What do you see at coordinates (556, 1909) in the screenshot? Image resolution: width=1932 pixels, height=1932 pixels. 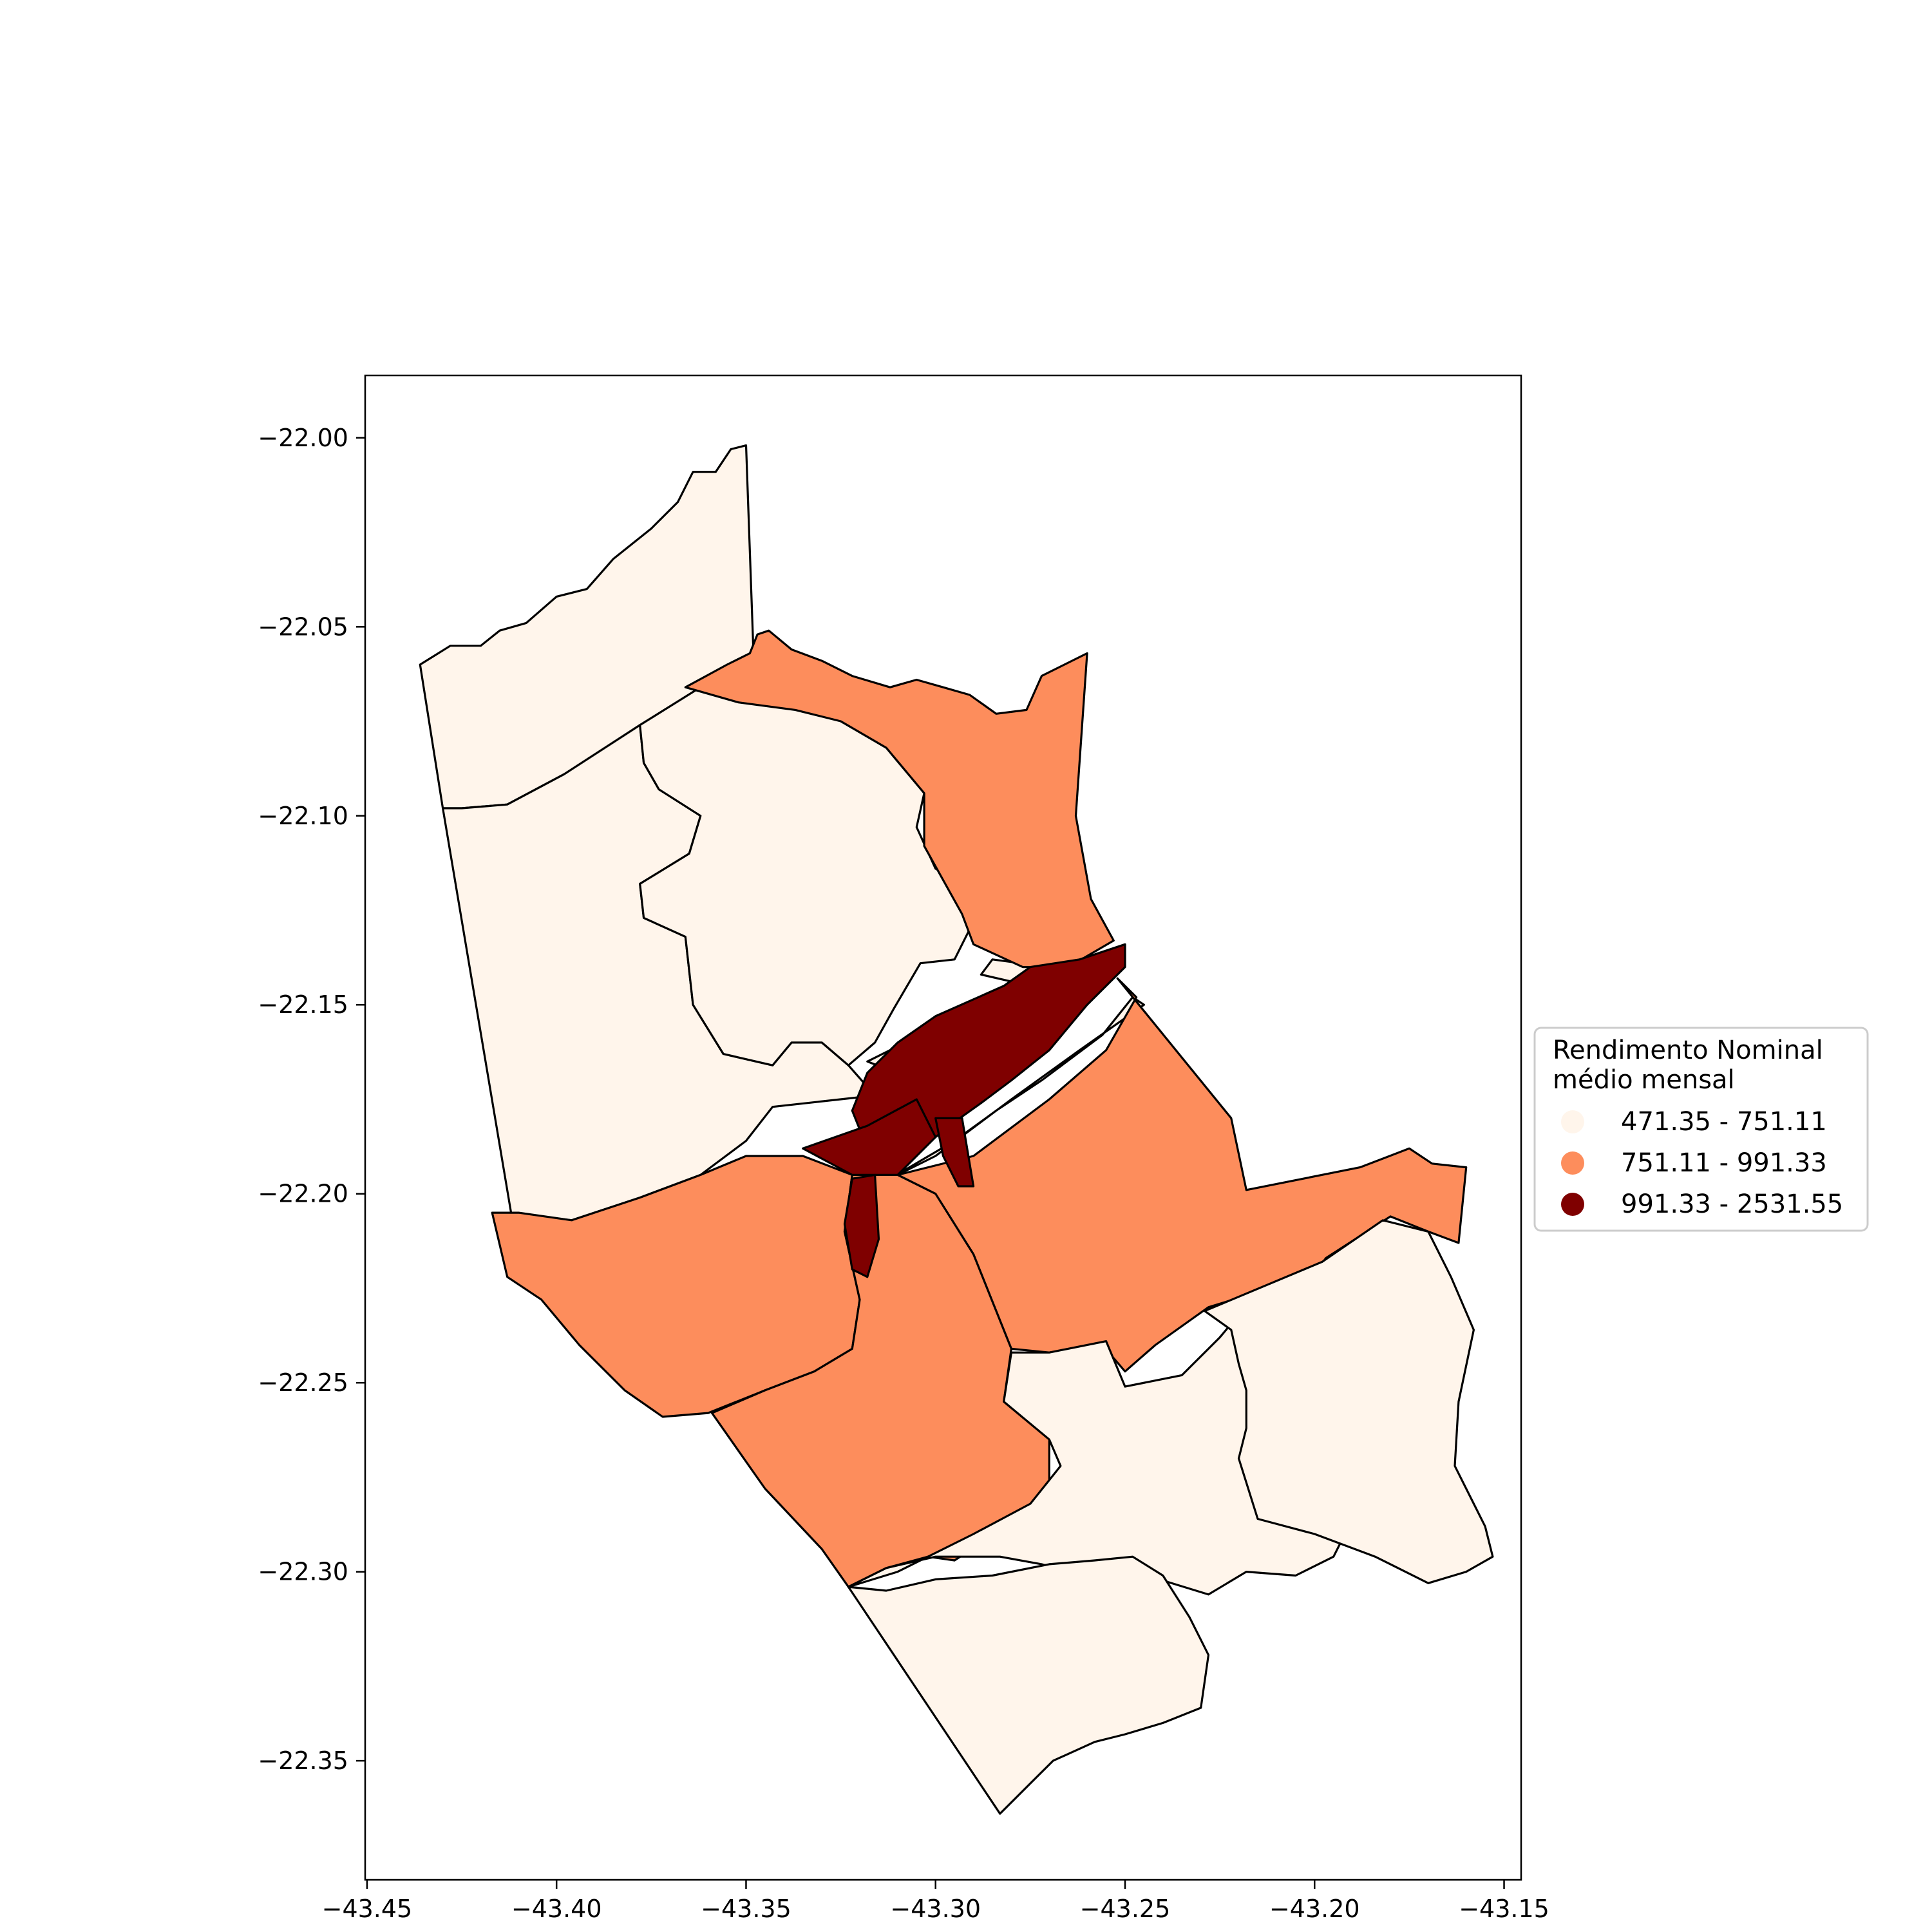 I see `x-tick-label: −43.40` at bounding box center [556, 1909].